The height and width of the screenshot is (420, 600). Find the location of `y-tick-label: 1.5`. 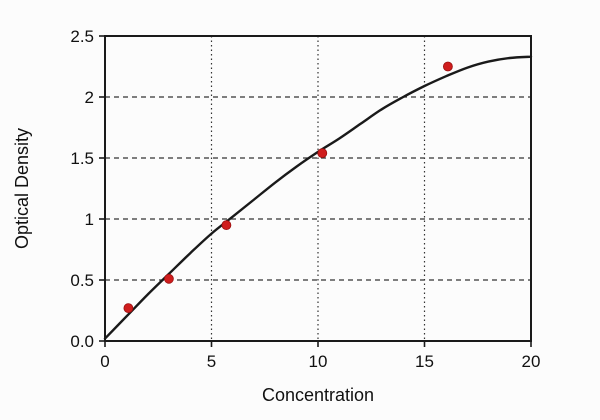

y-tick-label: 1.5 is located at coordinates (82, 158).